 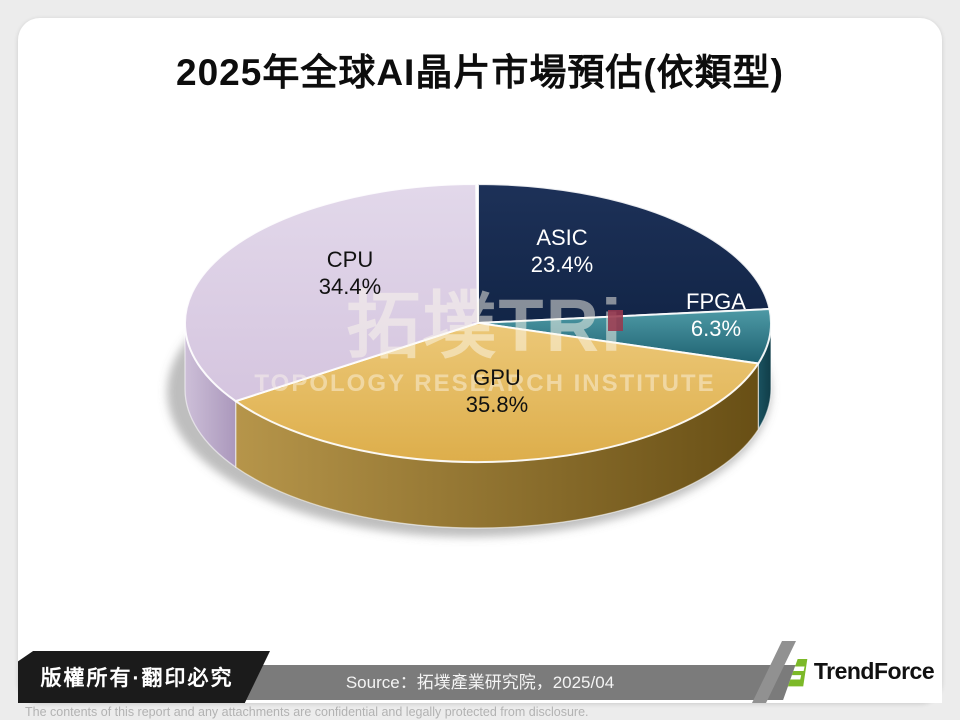 I want to click on pie-label-gpu: GPU 35.8%, so click(x=497, y=391).